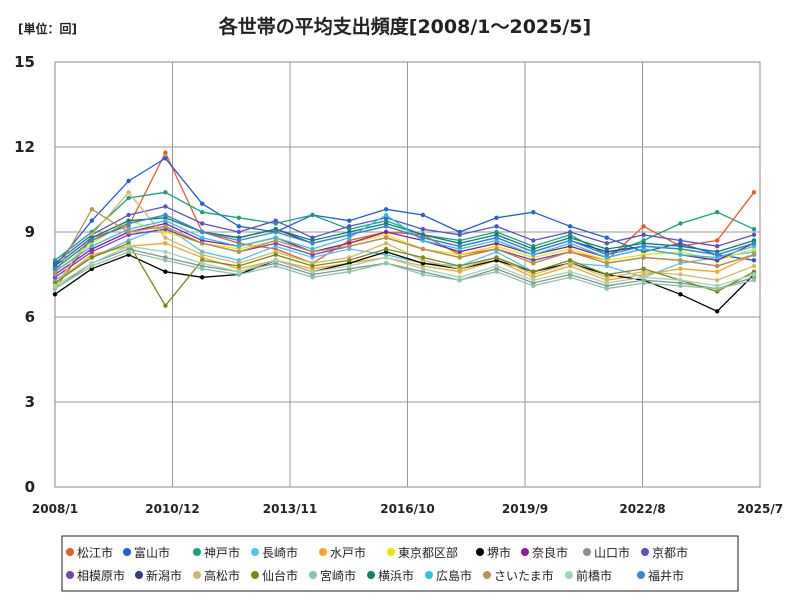 The height and width of the screenshot is (600, 800). I want to click on legend-label: 広島市, so click(454, 575).